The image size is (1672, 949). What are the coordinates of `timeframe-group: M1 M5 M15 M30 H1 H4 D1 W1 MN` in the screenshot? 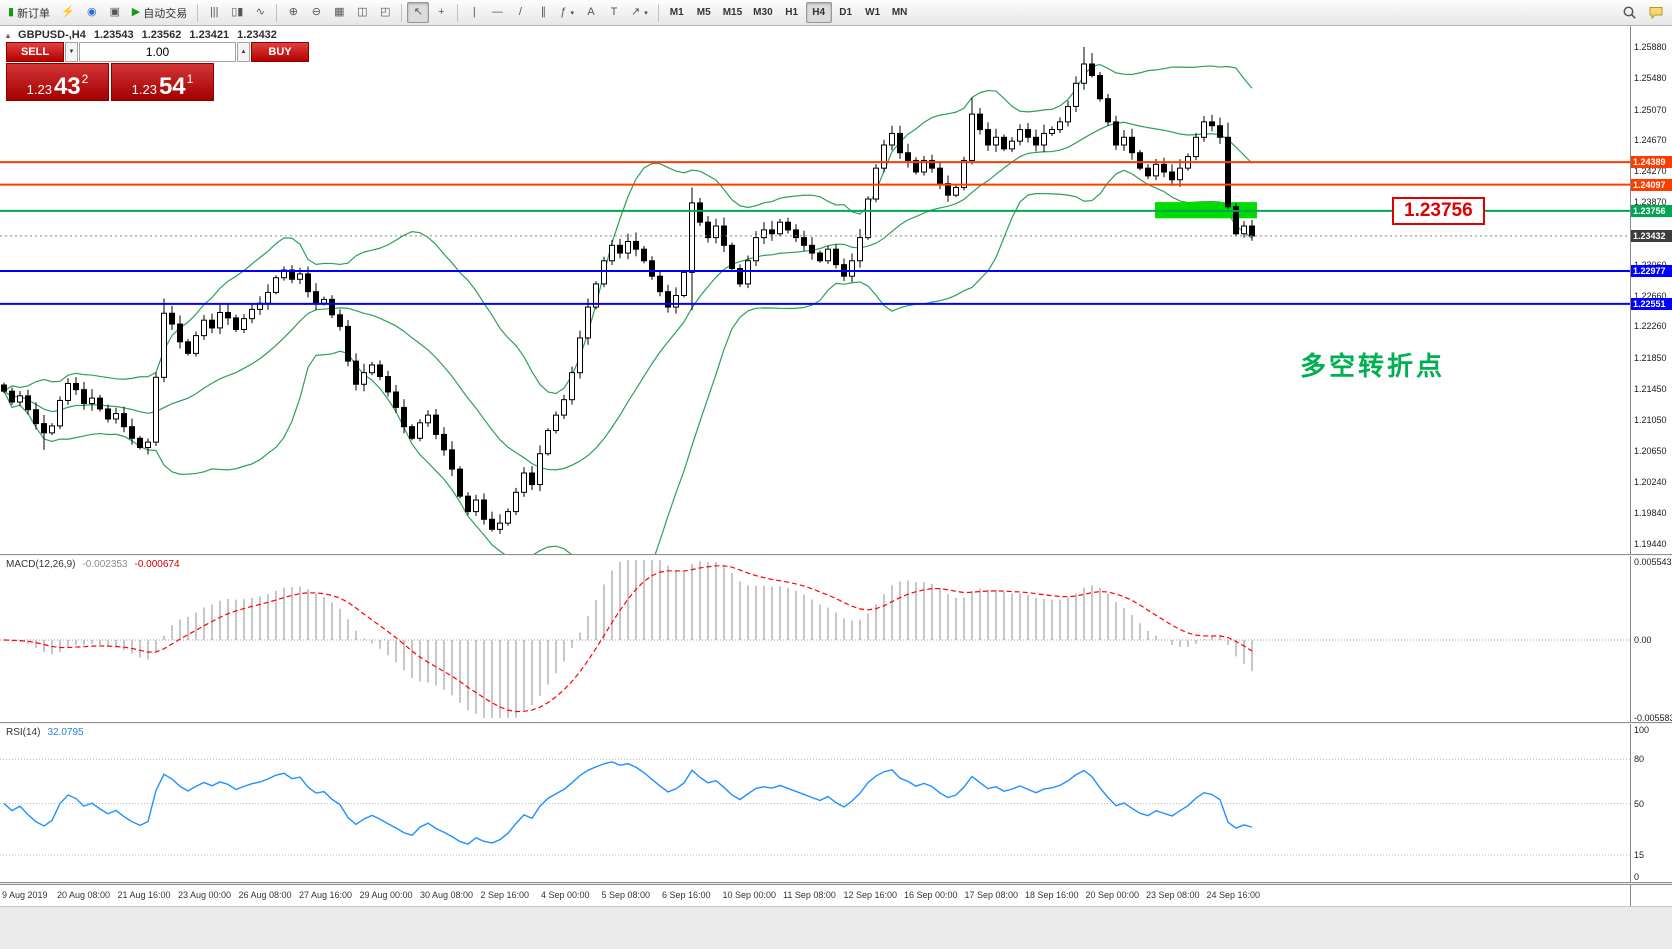 It's located at (788, 12).